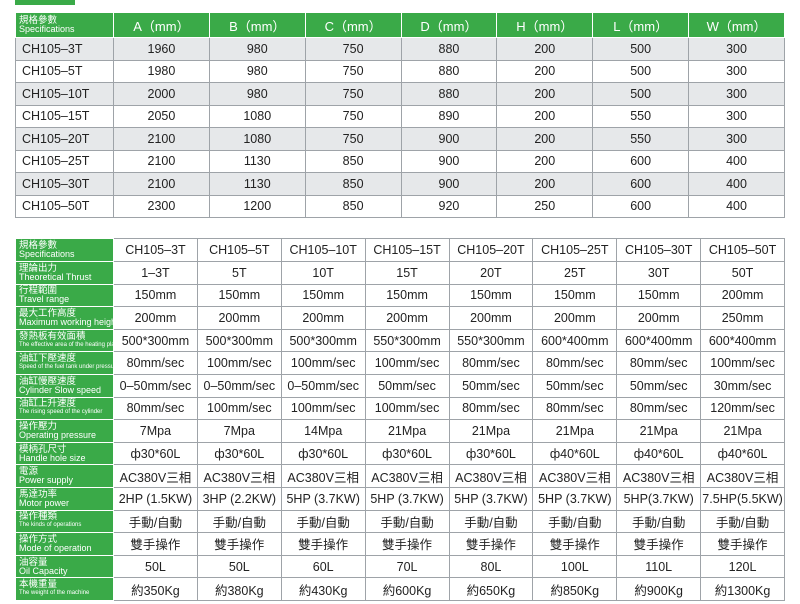 This screenshot has height=604, width=800. Describe the element at coordinates (64, 476) in the screenshot. I see `row-label: 電源 Power supply` at that location.